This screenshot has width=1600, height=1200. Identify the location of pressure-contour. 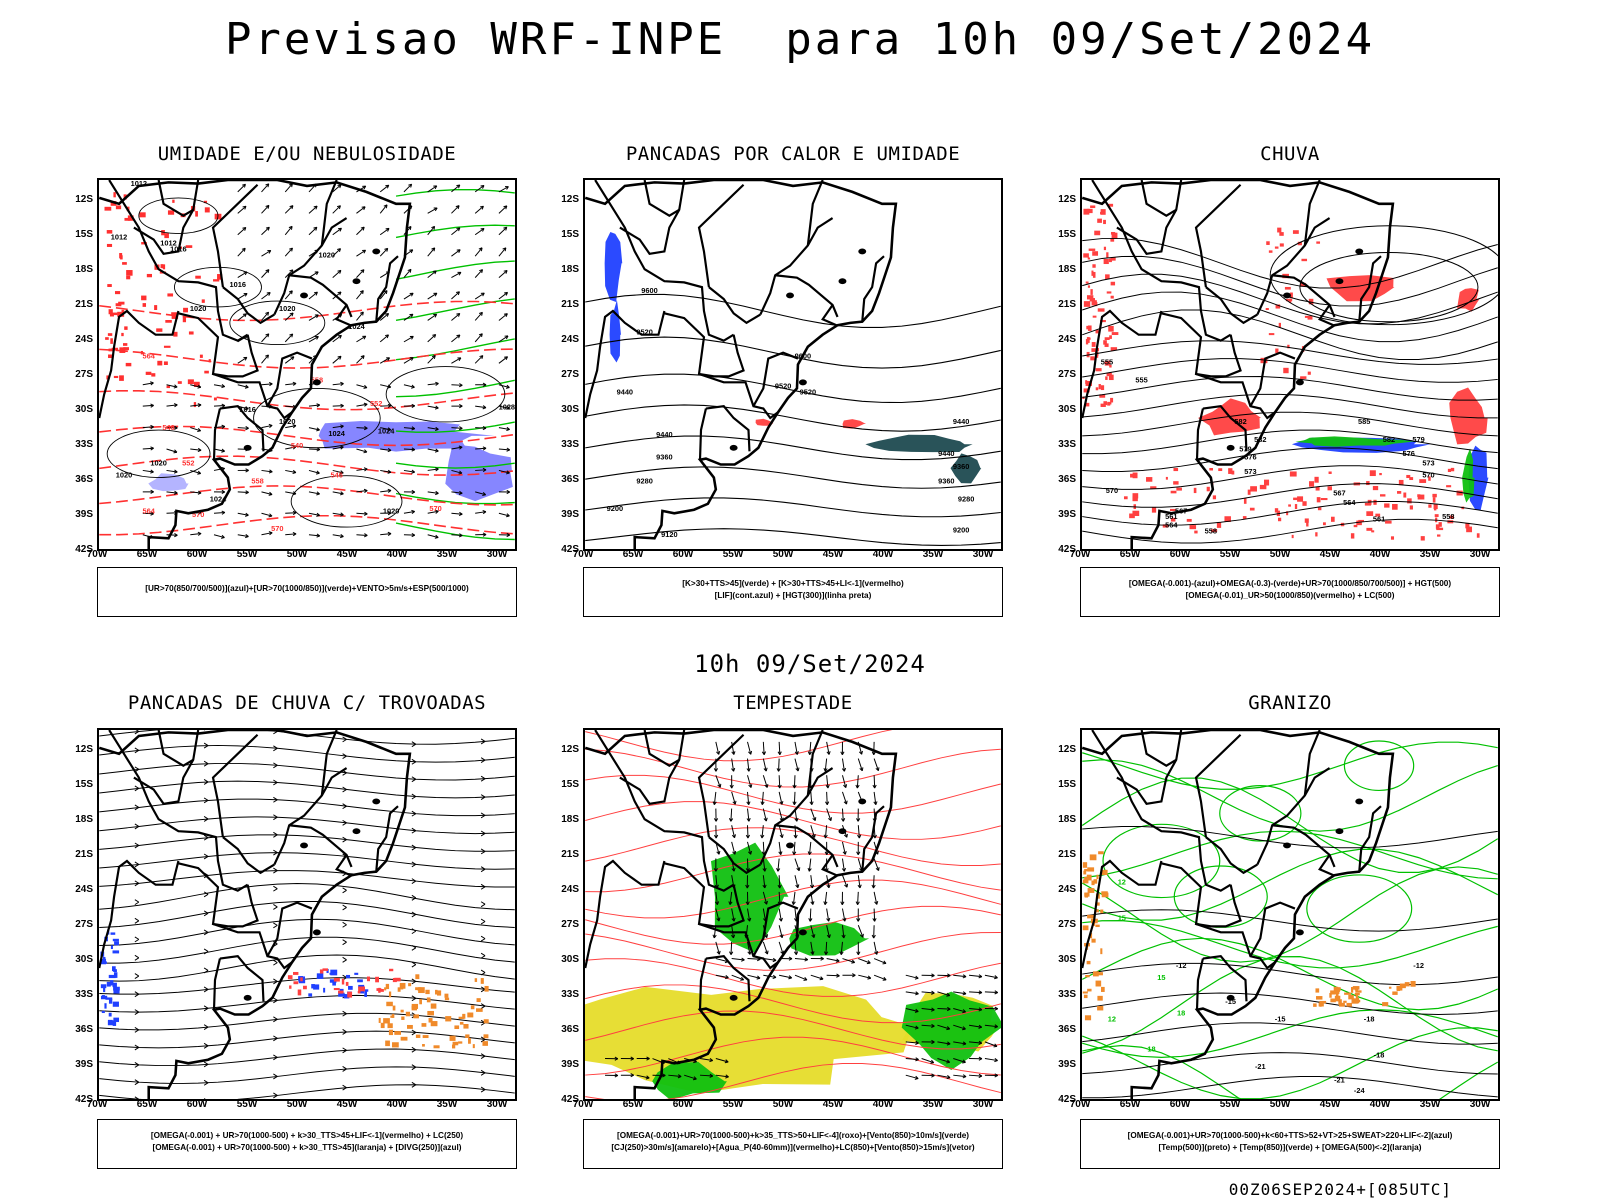
(277, 323).